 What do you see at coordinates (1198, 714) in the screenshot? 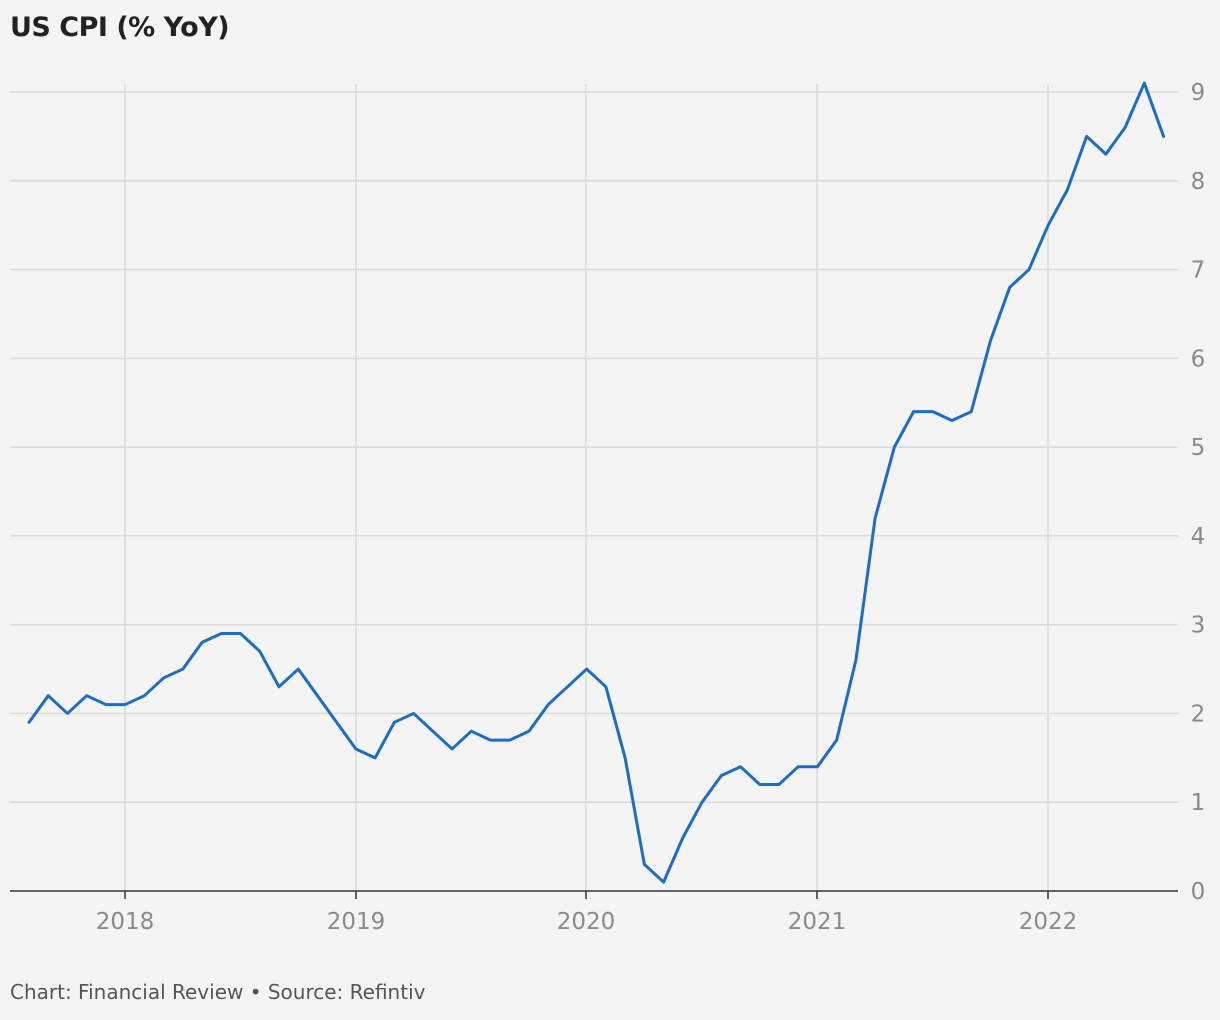
I see `y-tick-label-2: 2` at bounding box center [1198, 714].